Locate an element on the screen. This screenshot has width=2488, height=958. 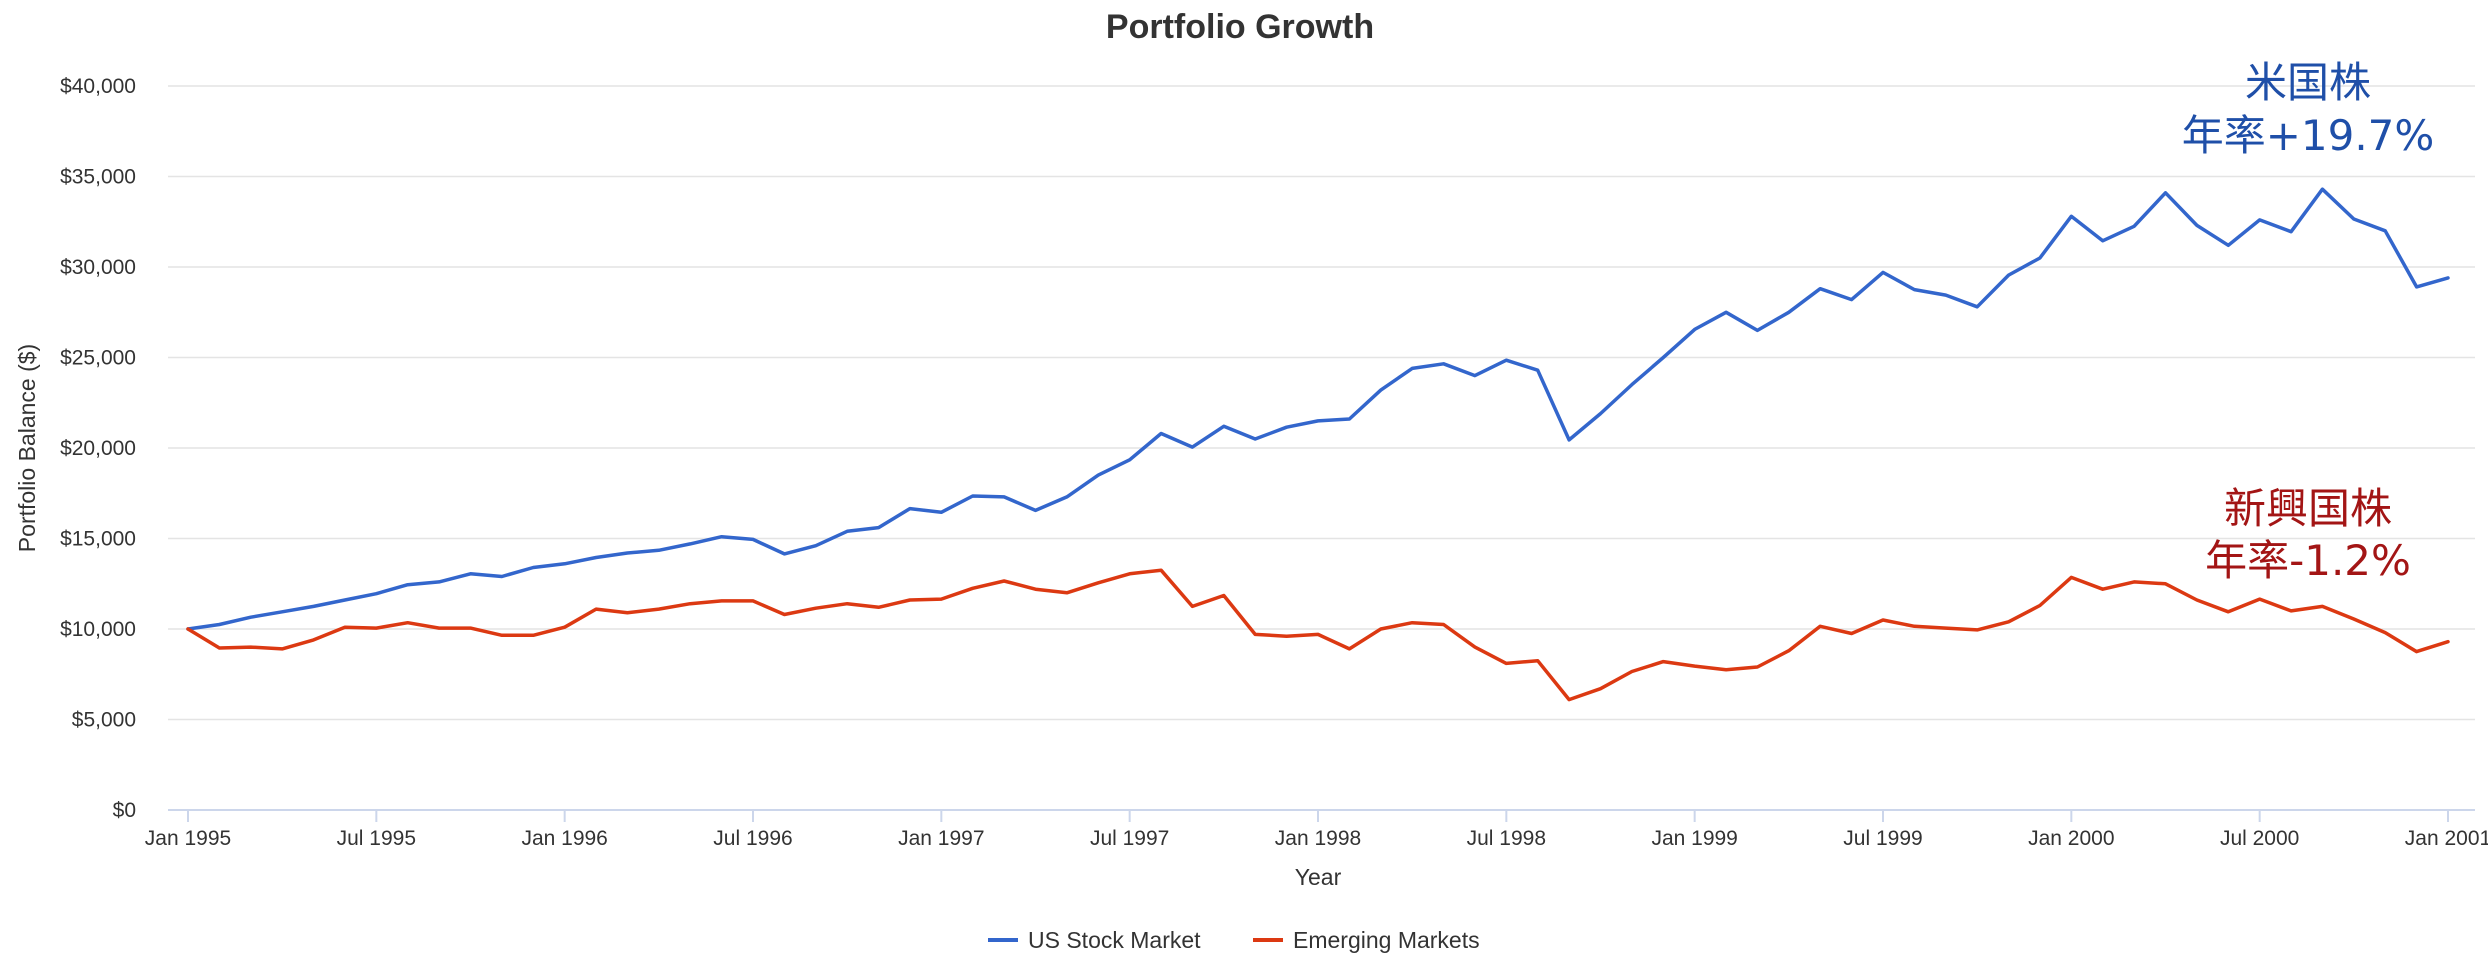
series-line-emerging-markets is located at coordinates (1318, 635).